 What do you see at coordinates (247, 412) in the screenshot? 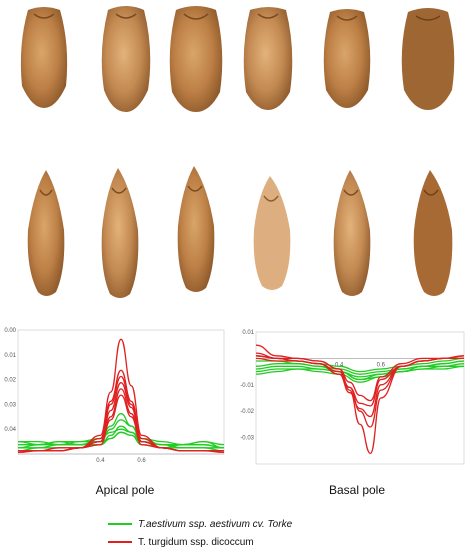
I see `basal-y-tick-label: -0.02` at bounding box center [247, 412].